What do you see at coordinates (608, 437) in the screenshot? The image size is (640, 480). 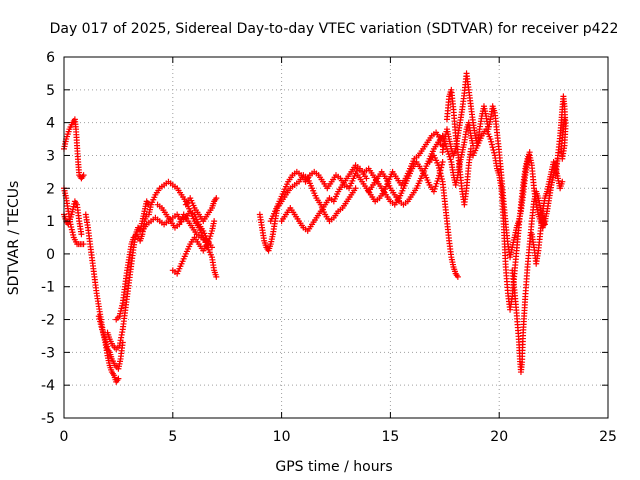 I see `x-tick-label: 25` at bounding box center [608, 437].